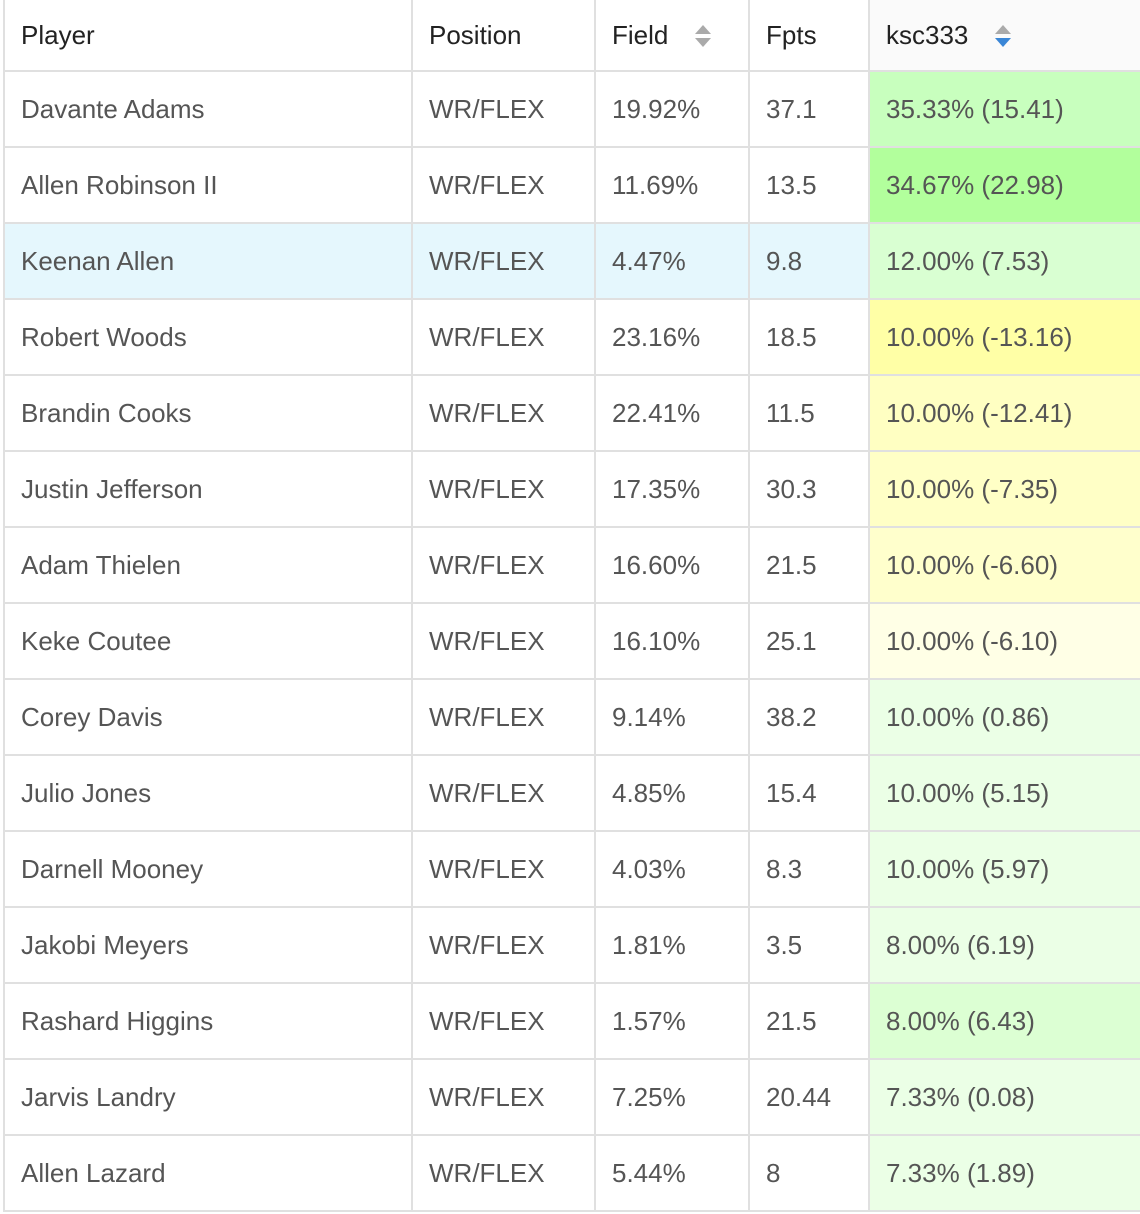 This screenshot has height=1214, width=1140. I want to click on cell-player: Adam Thielen, so click(208, 565).